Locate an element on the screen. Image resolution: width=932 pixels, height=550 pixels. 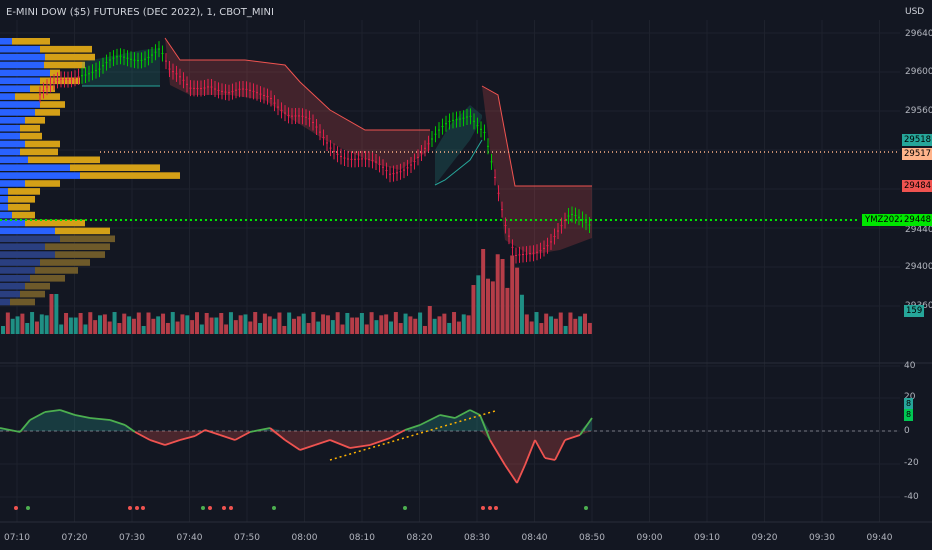
price-tick: 29400 is located at coordinates (918, 267).